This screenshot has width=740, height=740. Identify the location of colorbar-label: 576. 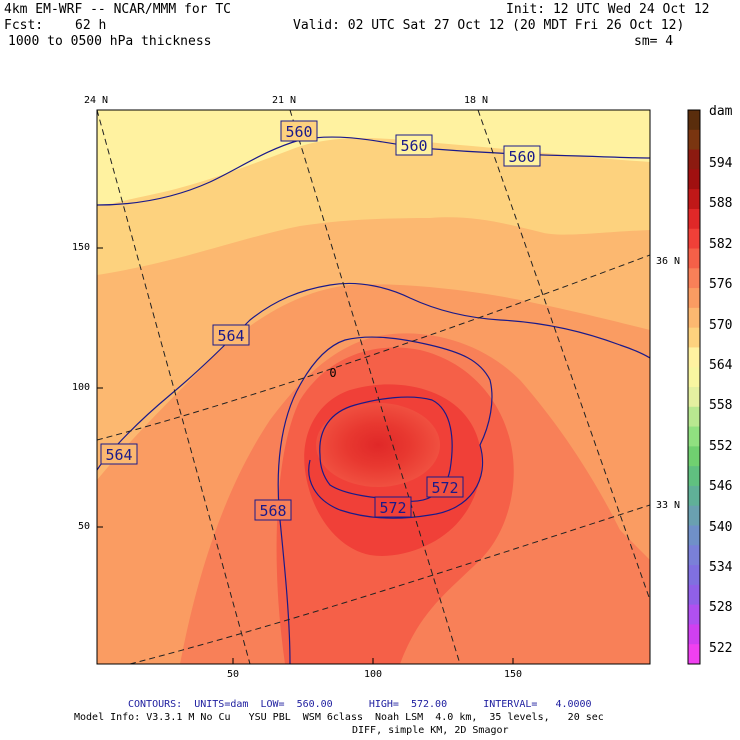
(721, 285).